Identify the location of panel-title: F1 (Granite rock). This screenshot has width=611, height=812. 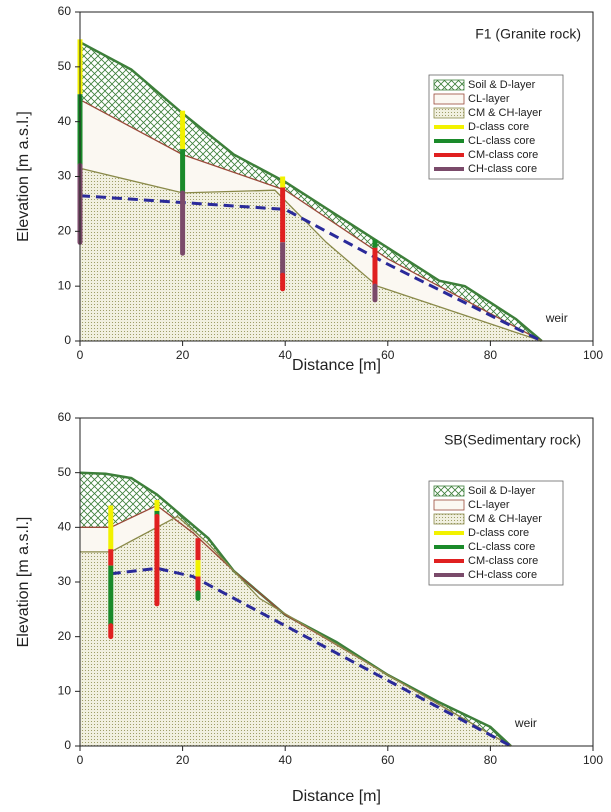
(528, 34).